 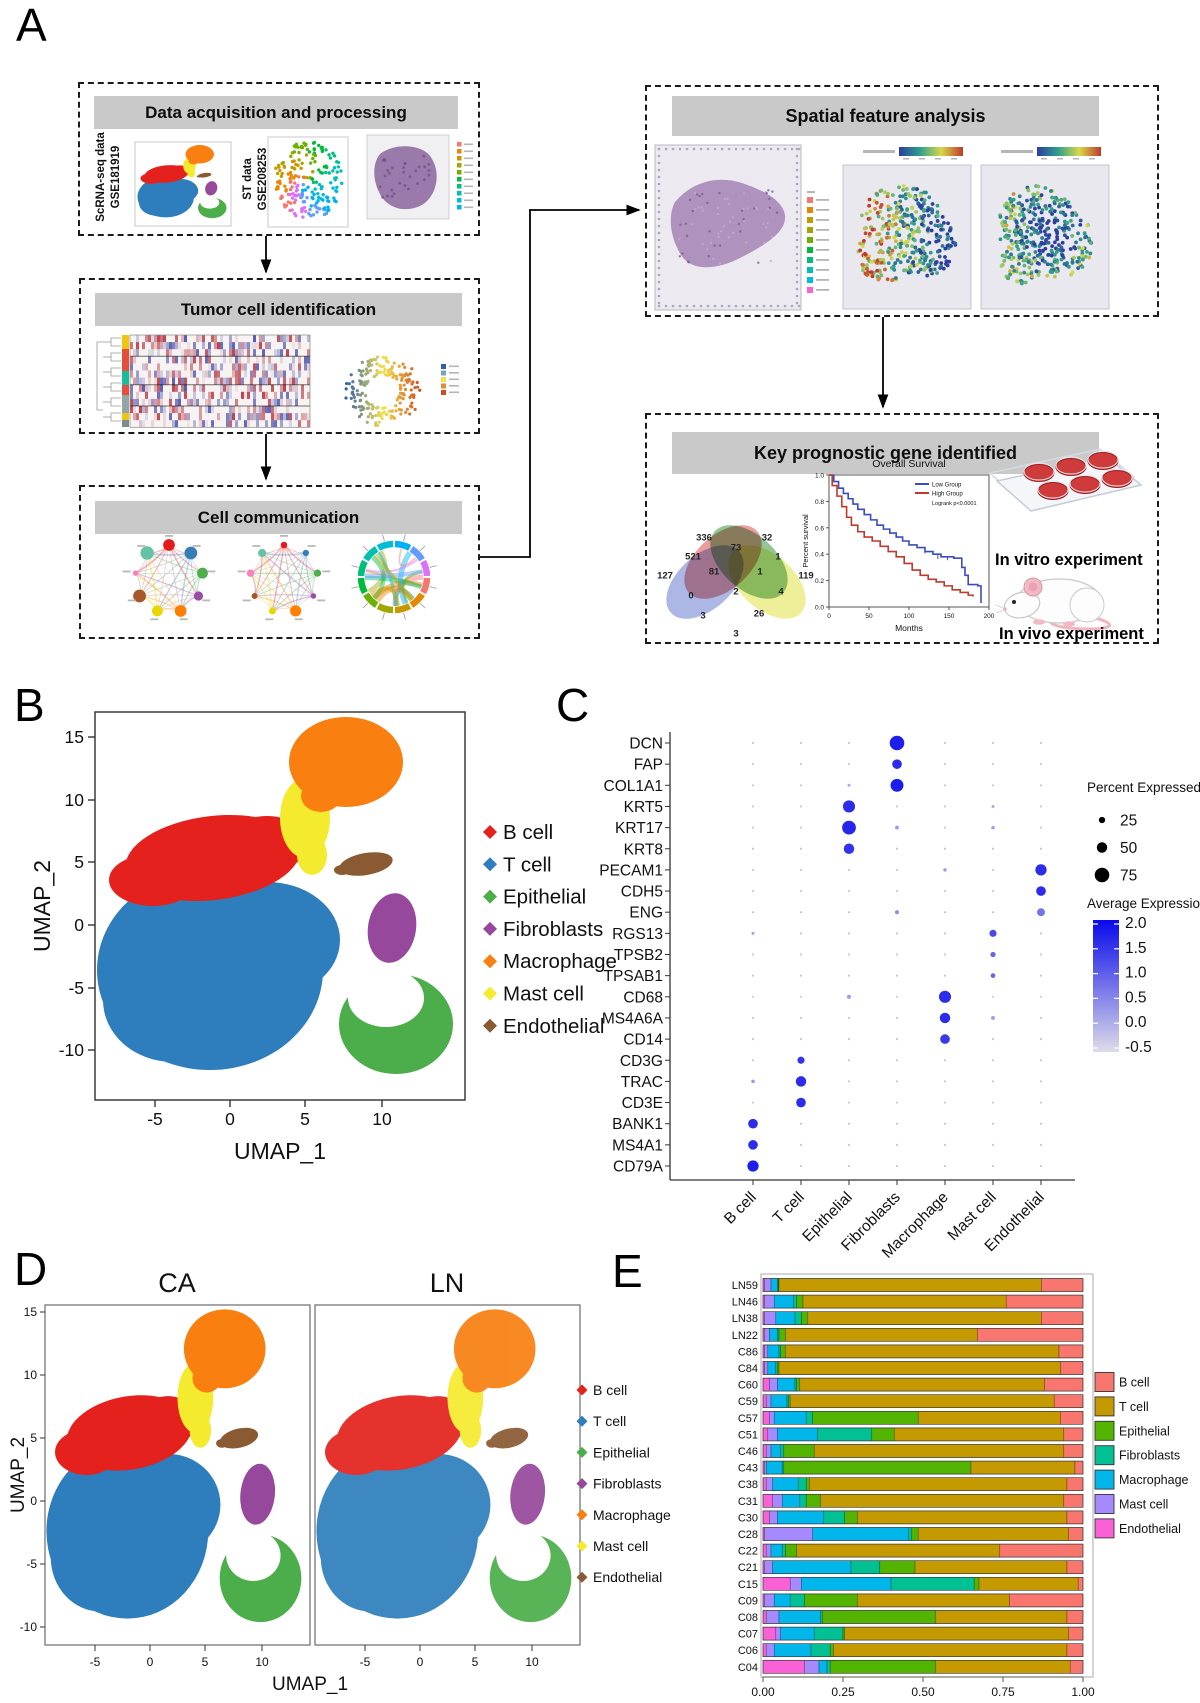 I want to click on survival-x-tick: 50, so click(x=869, y=616).